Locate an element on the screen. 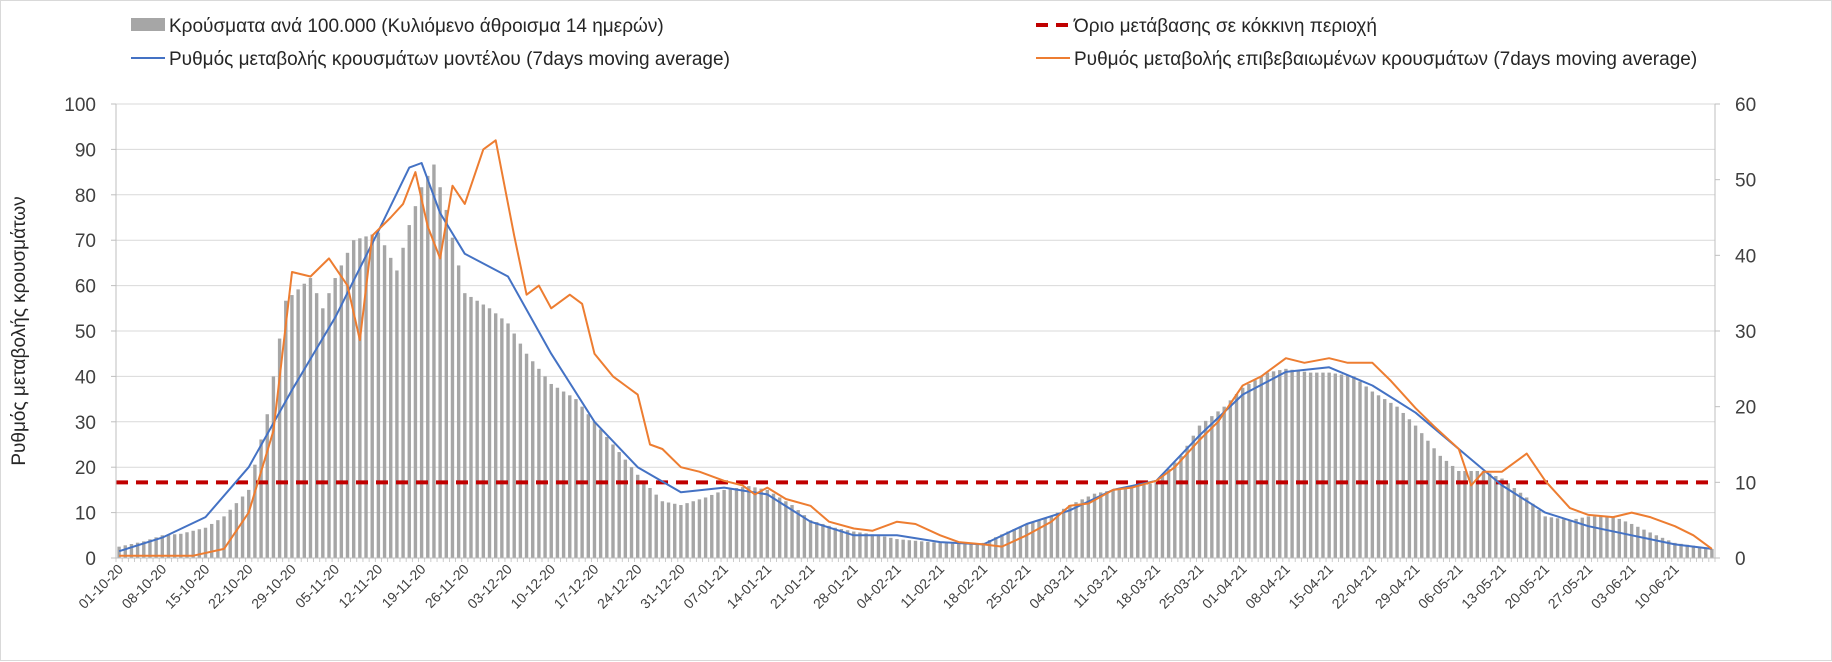  x-tick-label: 22-04-21 is located at coordinates (1353, 586).